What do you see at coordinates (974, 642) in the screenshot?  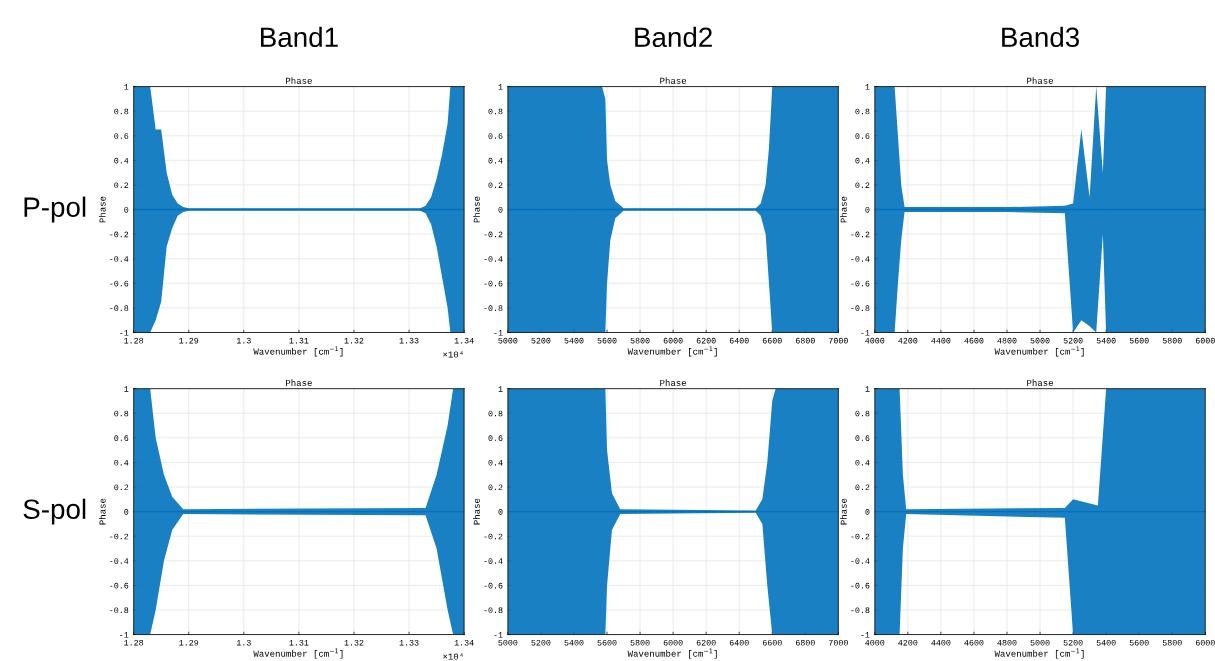 I see `x-tick-label: 4600` at bounding box center [974, 642].